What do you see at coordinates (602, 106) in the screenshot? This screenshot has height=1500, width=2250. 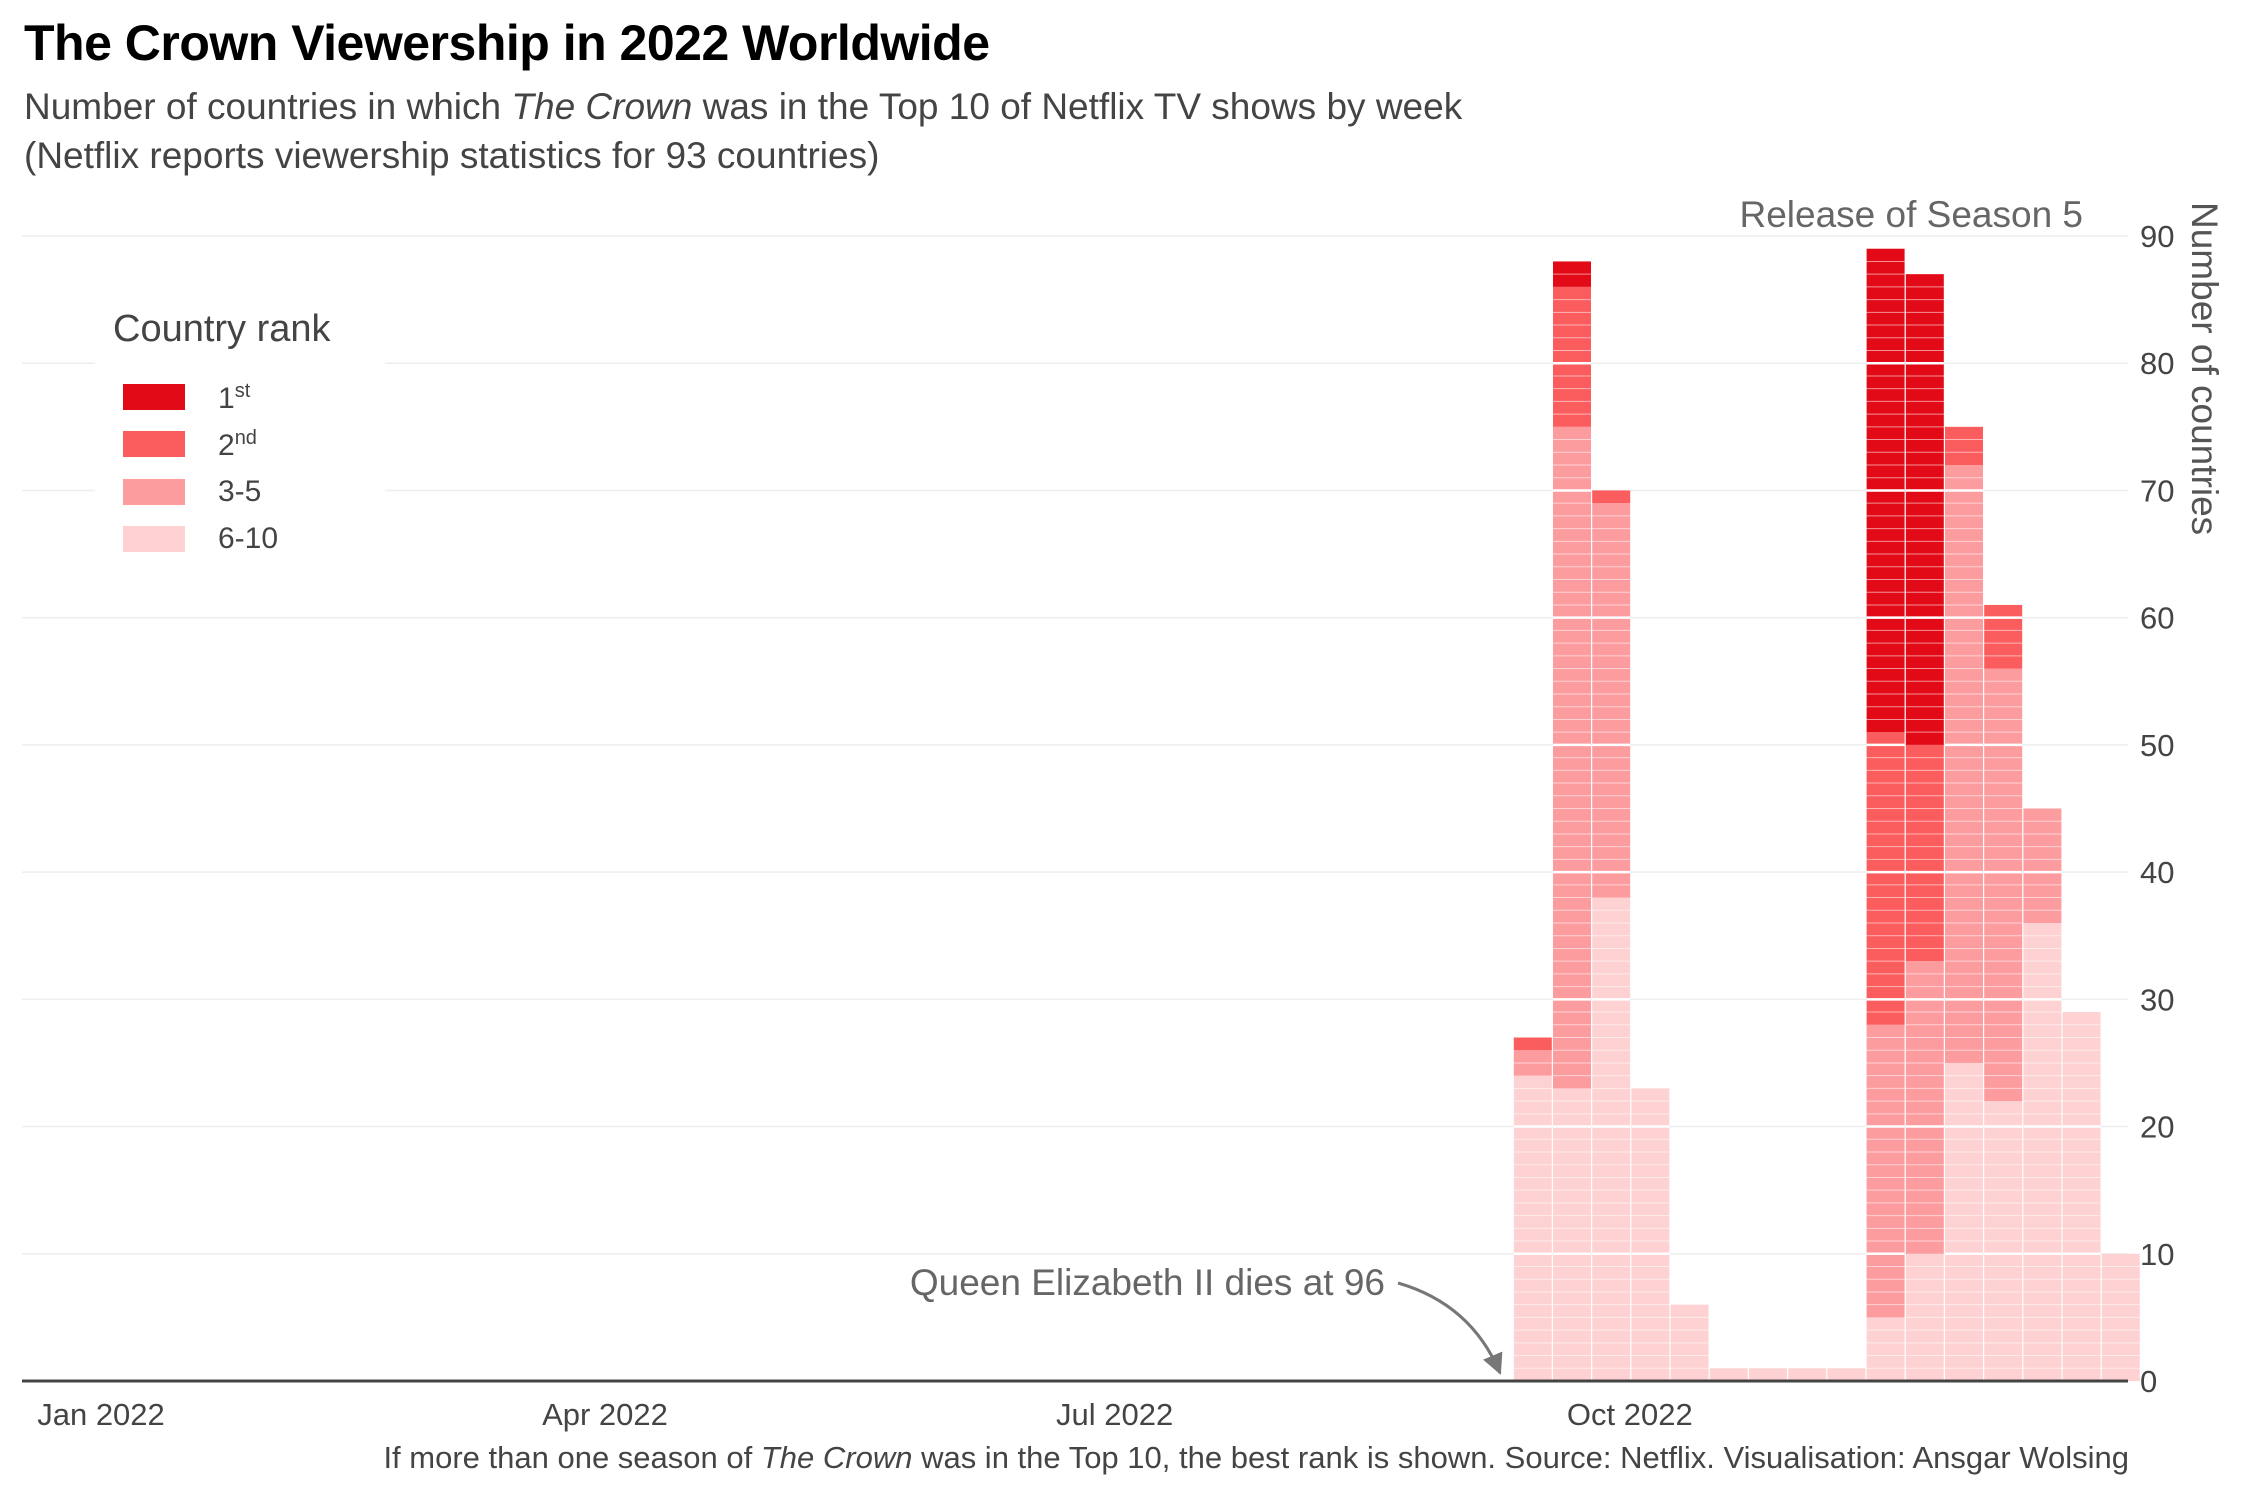 I see `subtitle-show-name: The Crown` at bounding box center [602, 106].